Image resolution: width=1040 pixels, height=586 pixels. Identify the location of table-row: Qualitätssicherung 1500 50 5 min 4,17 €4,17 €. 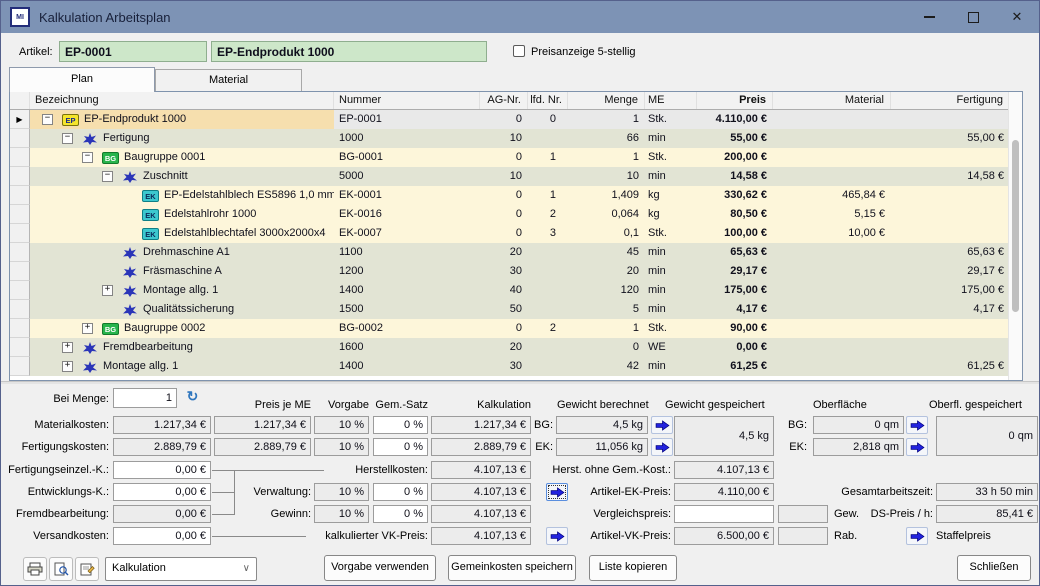
(516, 309).